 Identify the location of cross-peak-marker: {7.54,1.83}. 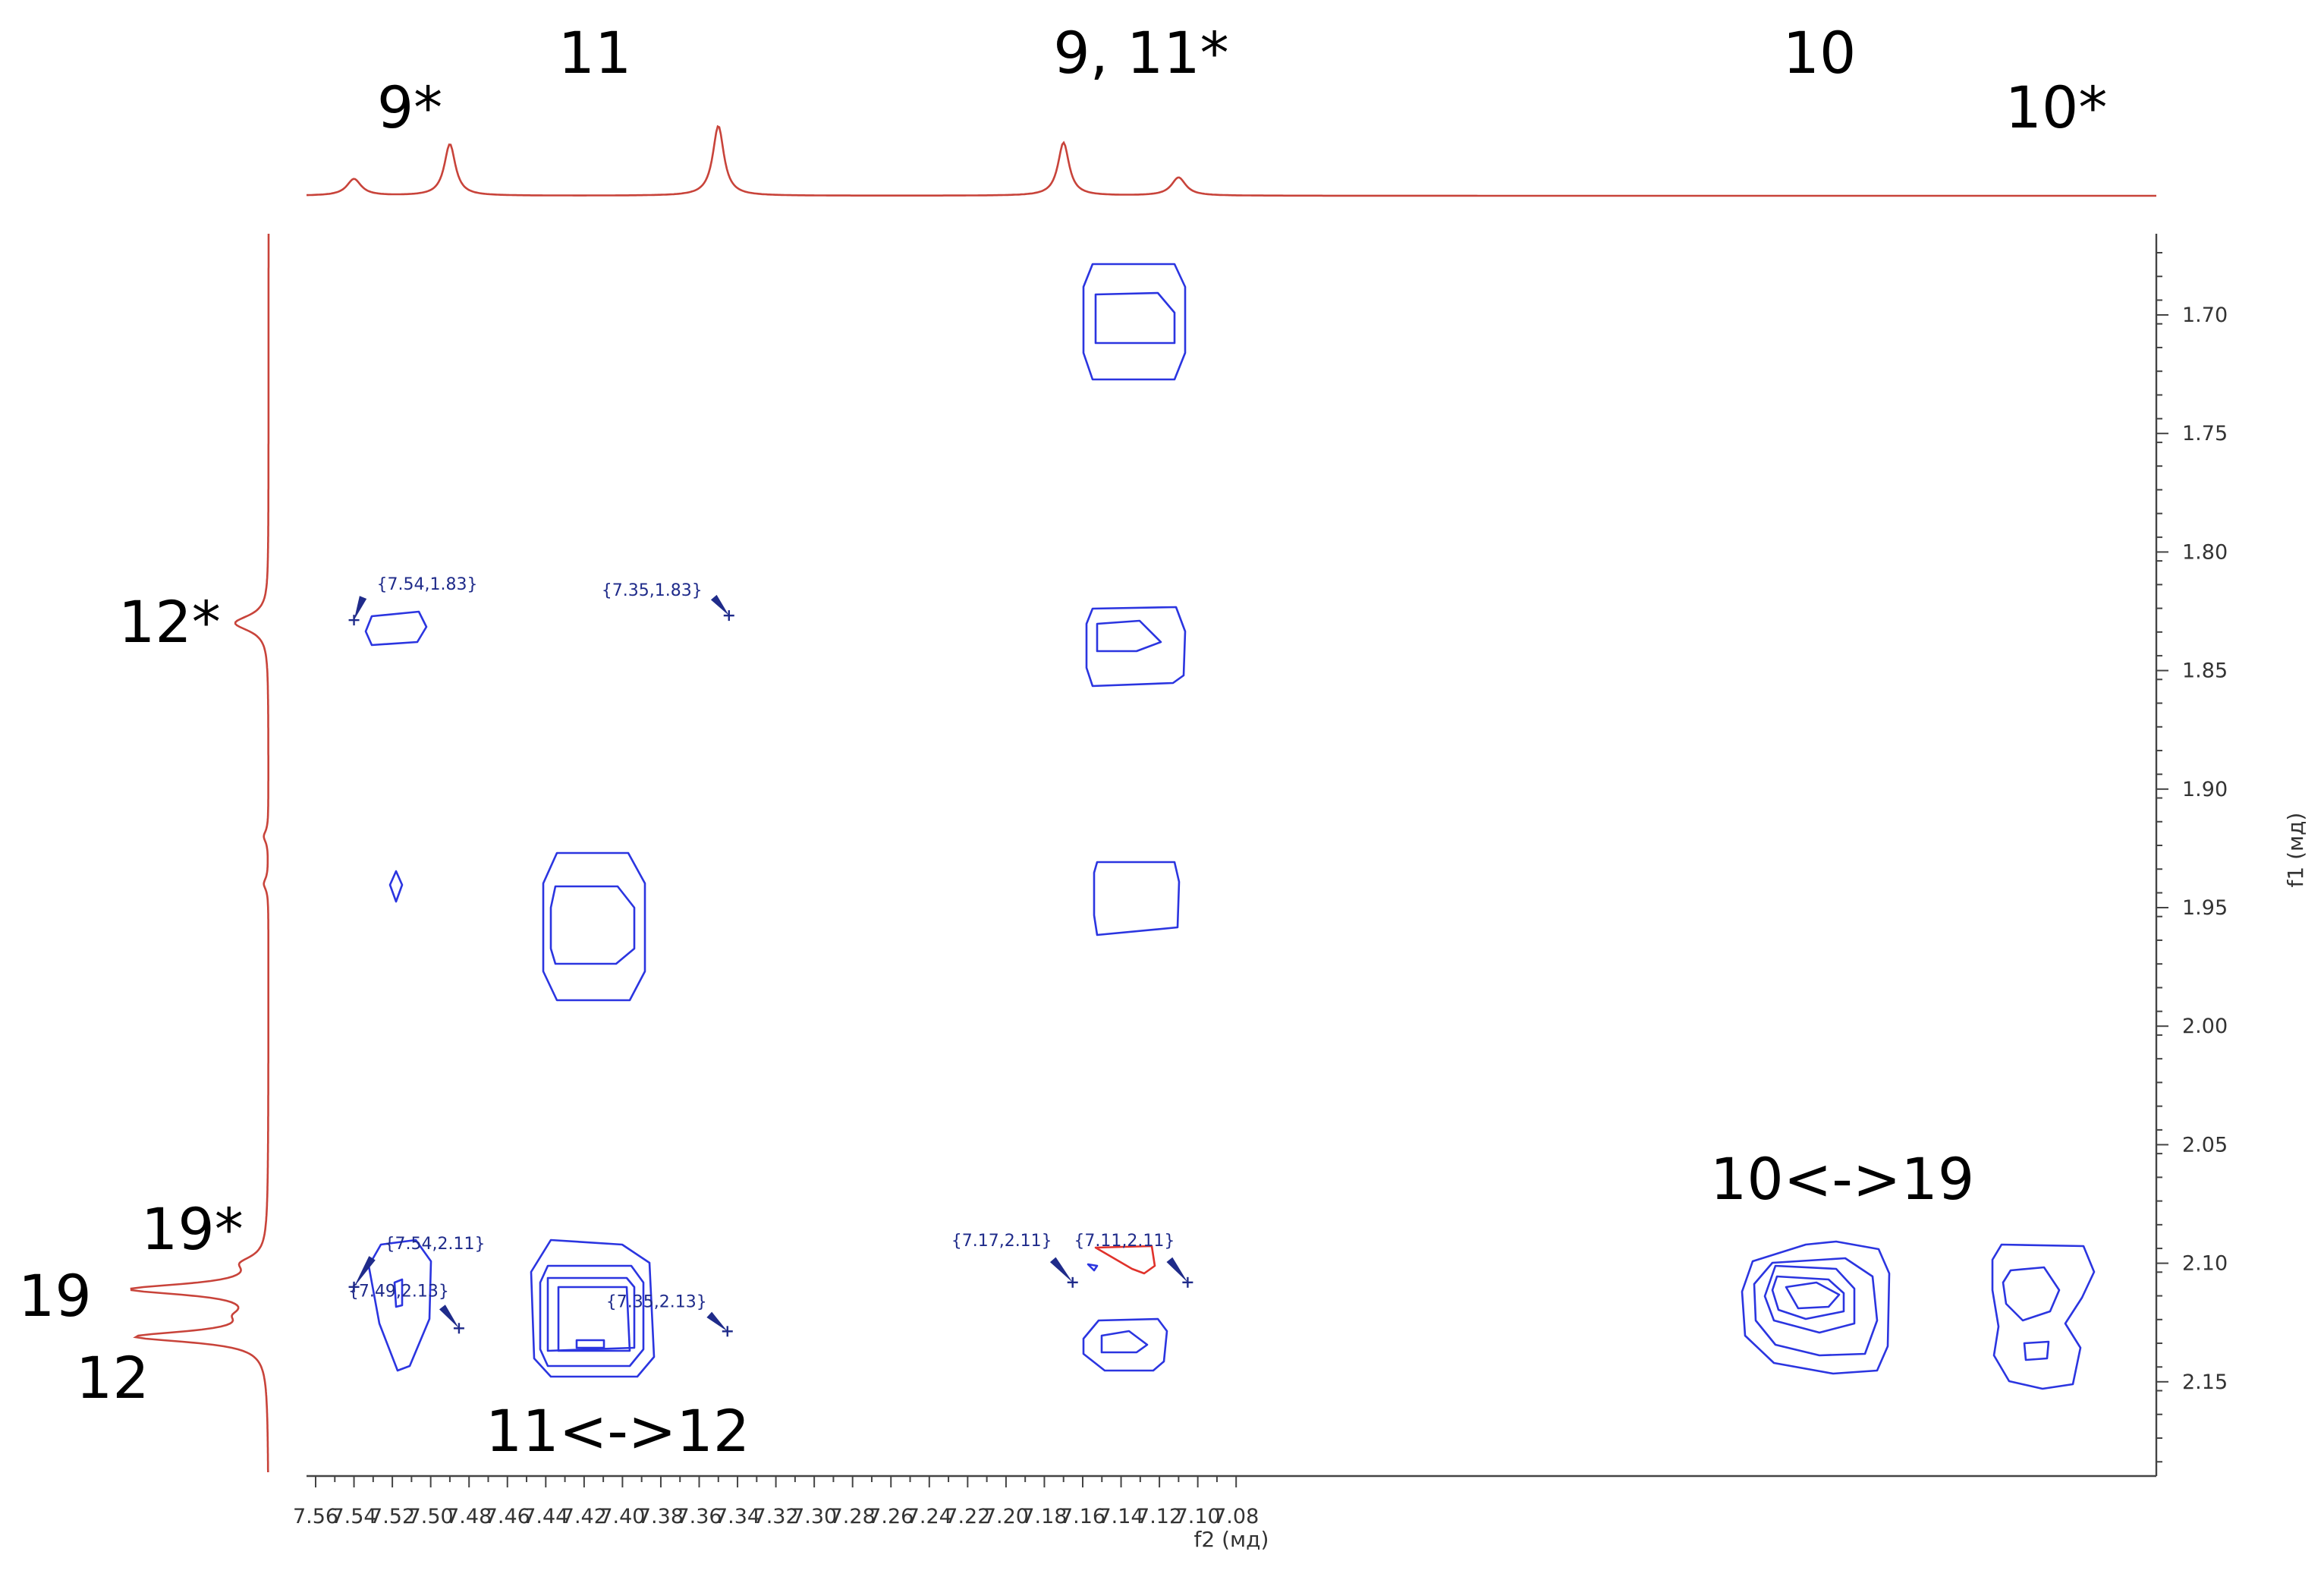
(413, 600).